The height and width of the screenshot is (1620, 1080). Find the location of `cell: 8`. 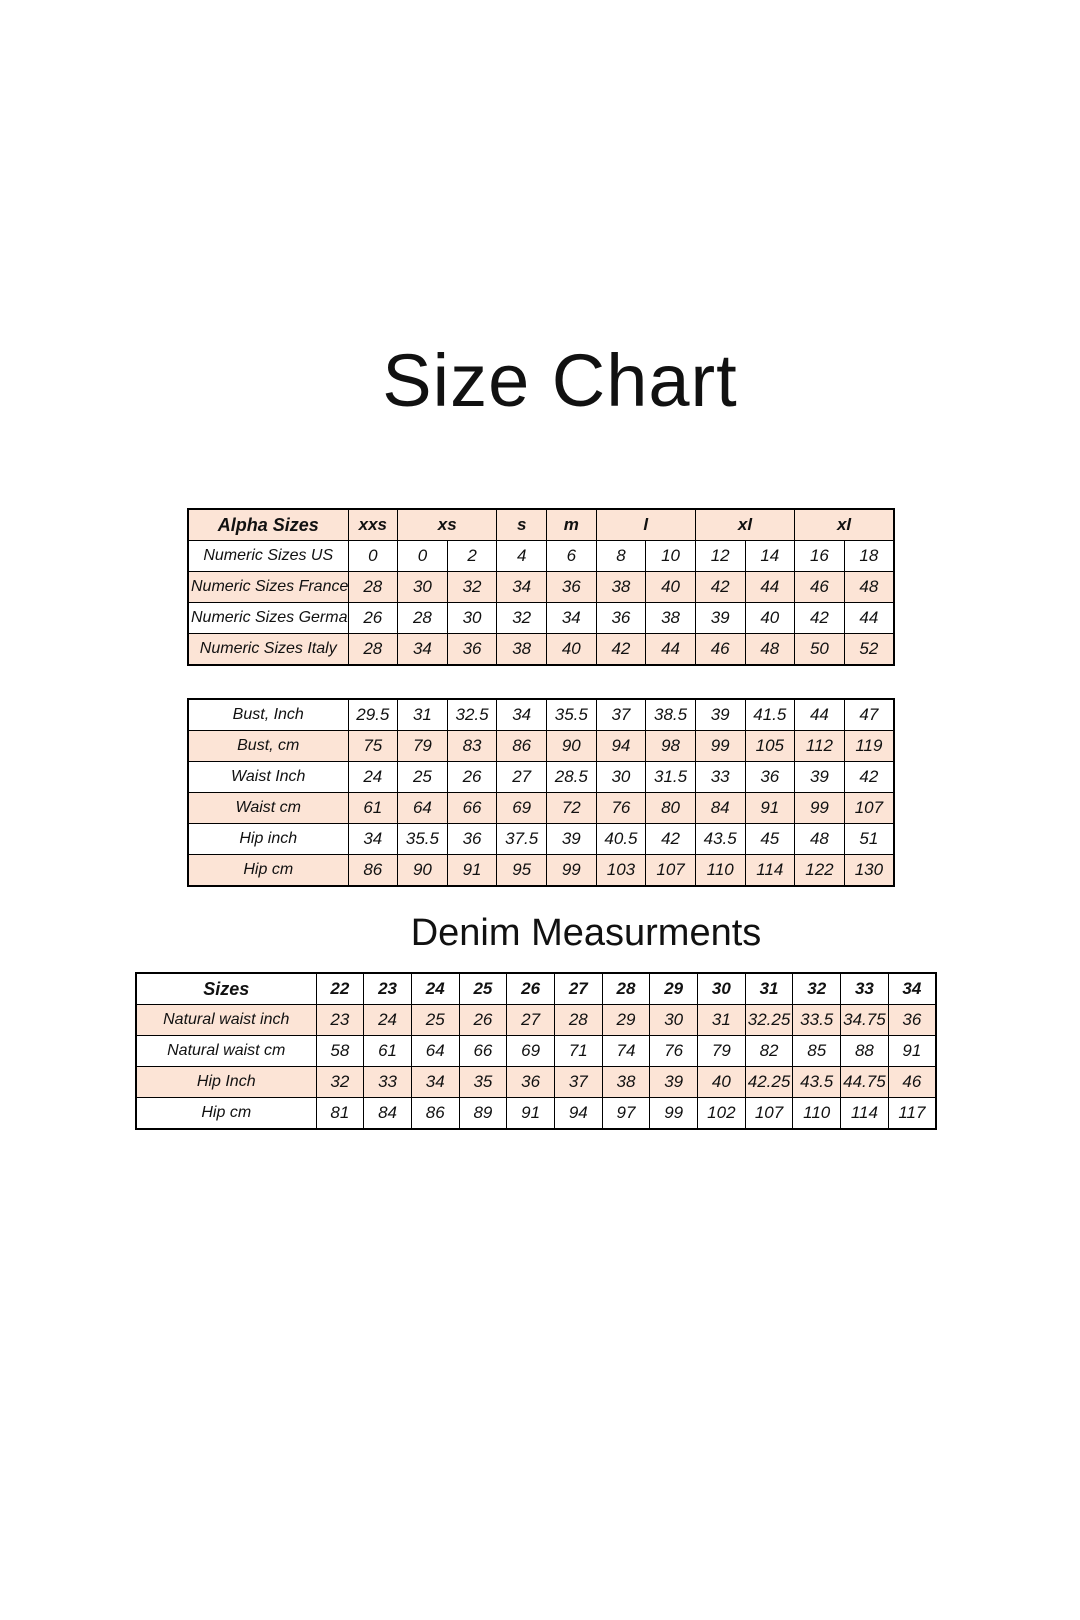

cell: 8 is located at coordinates (621, 556).